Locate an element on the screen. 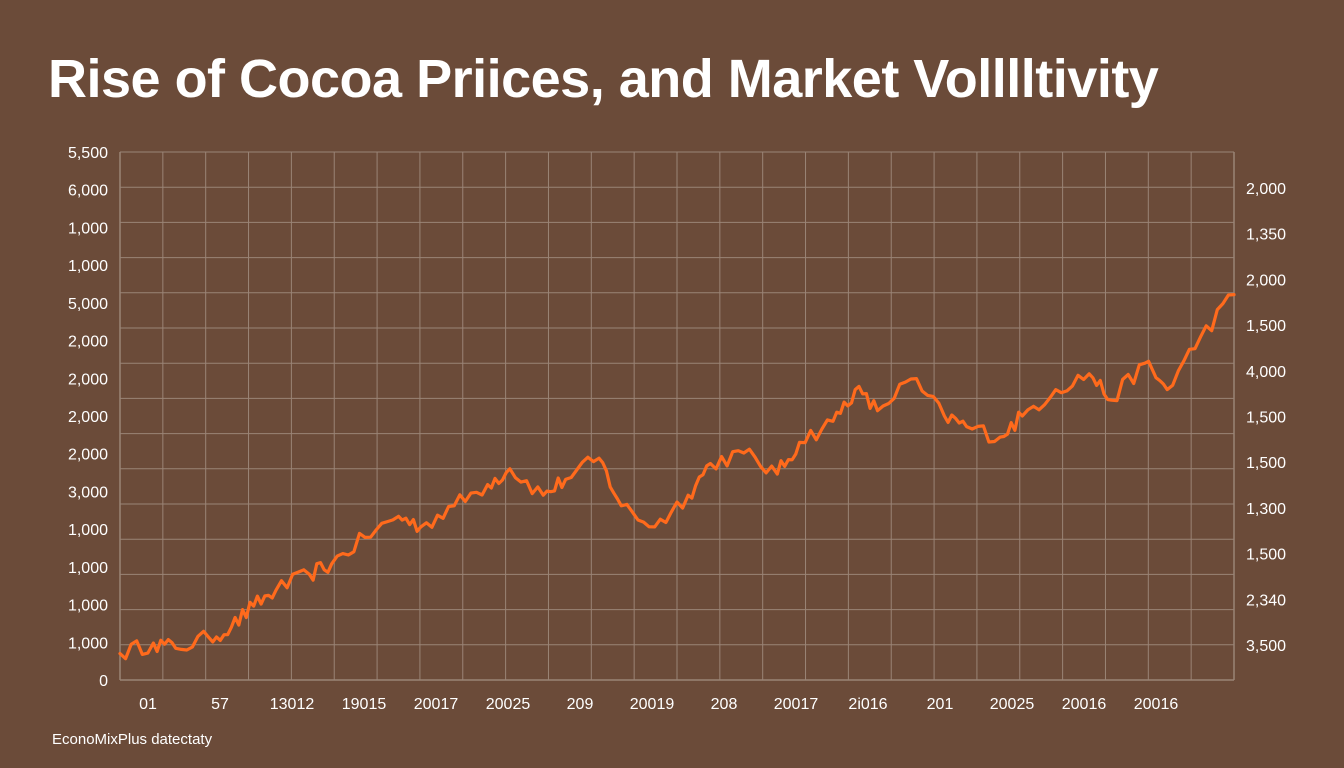  right-axis-tick-label: 4,000 is located at coordinates (1266, 372).